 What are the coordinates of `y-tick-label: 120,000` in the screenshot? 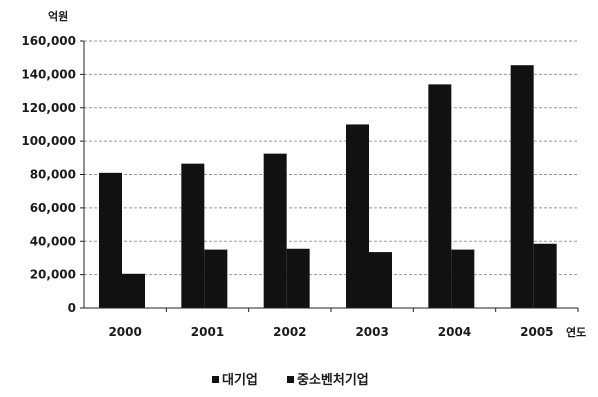 It's located at (48, 108).